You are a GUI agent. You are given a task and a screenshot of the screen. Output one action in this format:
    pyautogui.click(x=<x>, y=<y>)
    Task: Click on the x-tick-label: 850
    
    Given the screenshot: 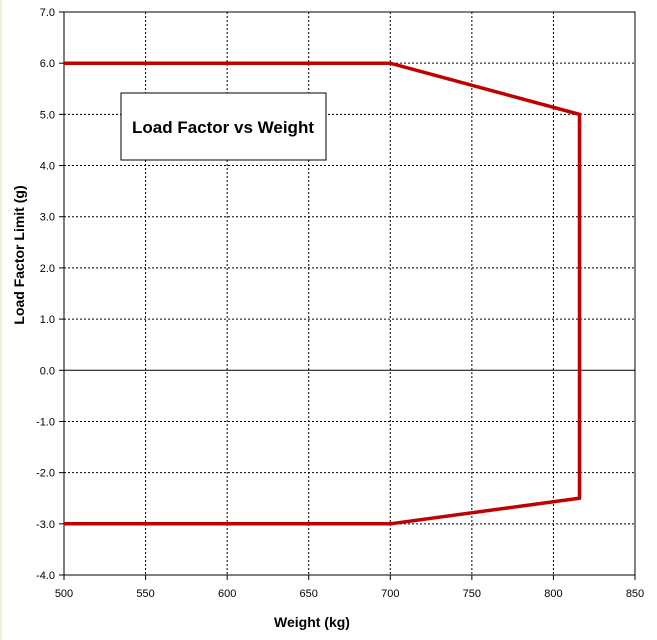 What is the action you would take?
    pyautogui.click(x=635, y=594)
    